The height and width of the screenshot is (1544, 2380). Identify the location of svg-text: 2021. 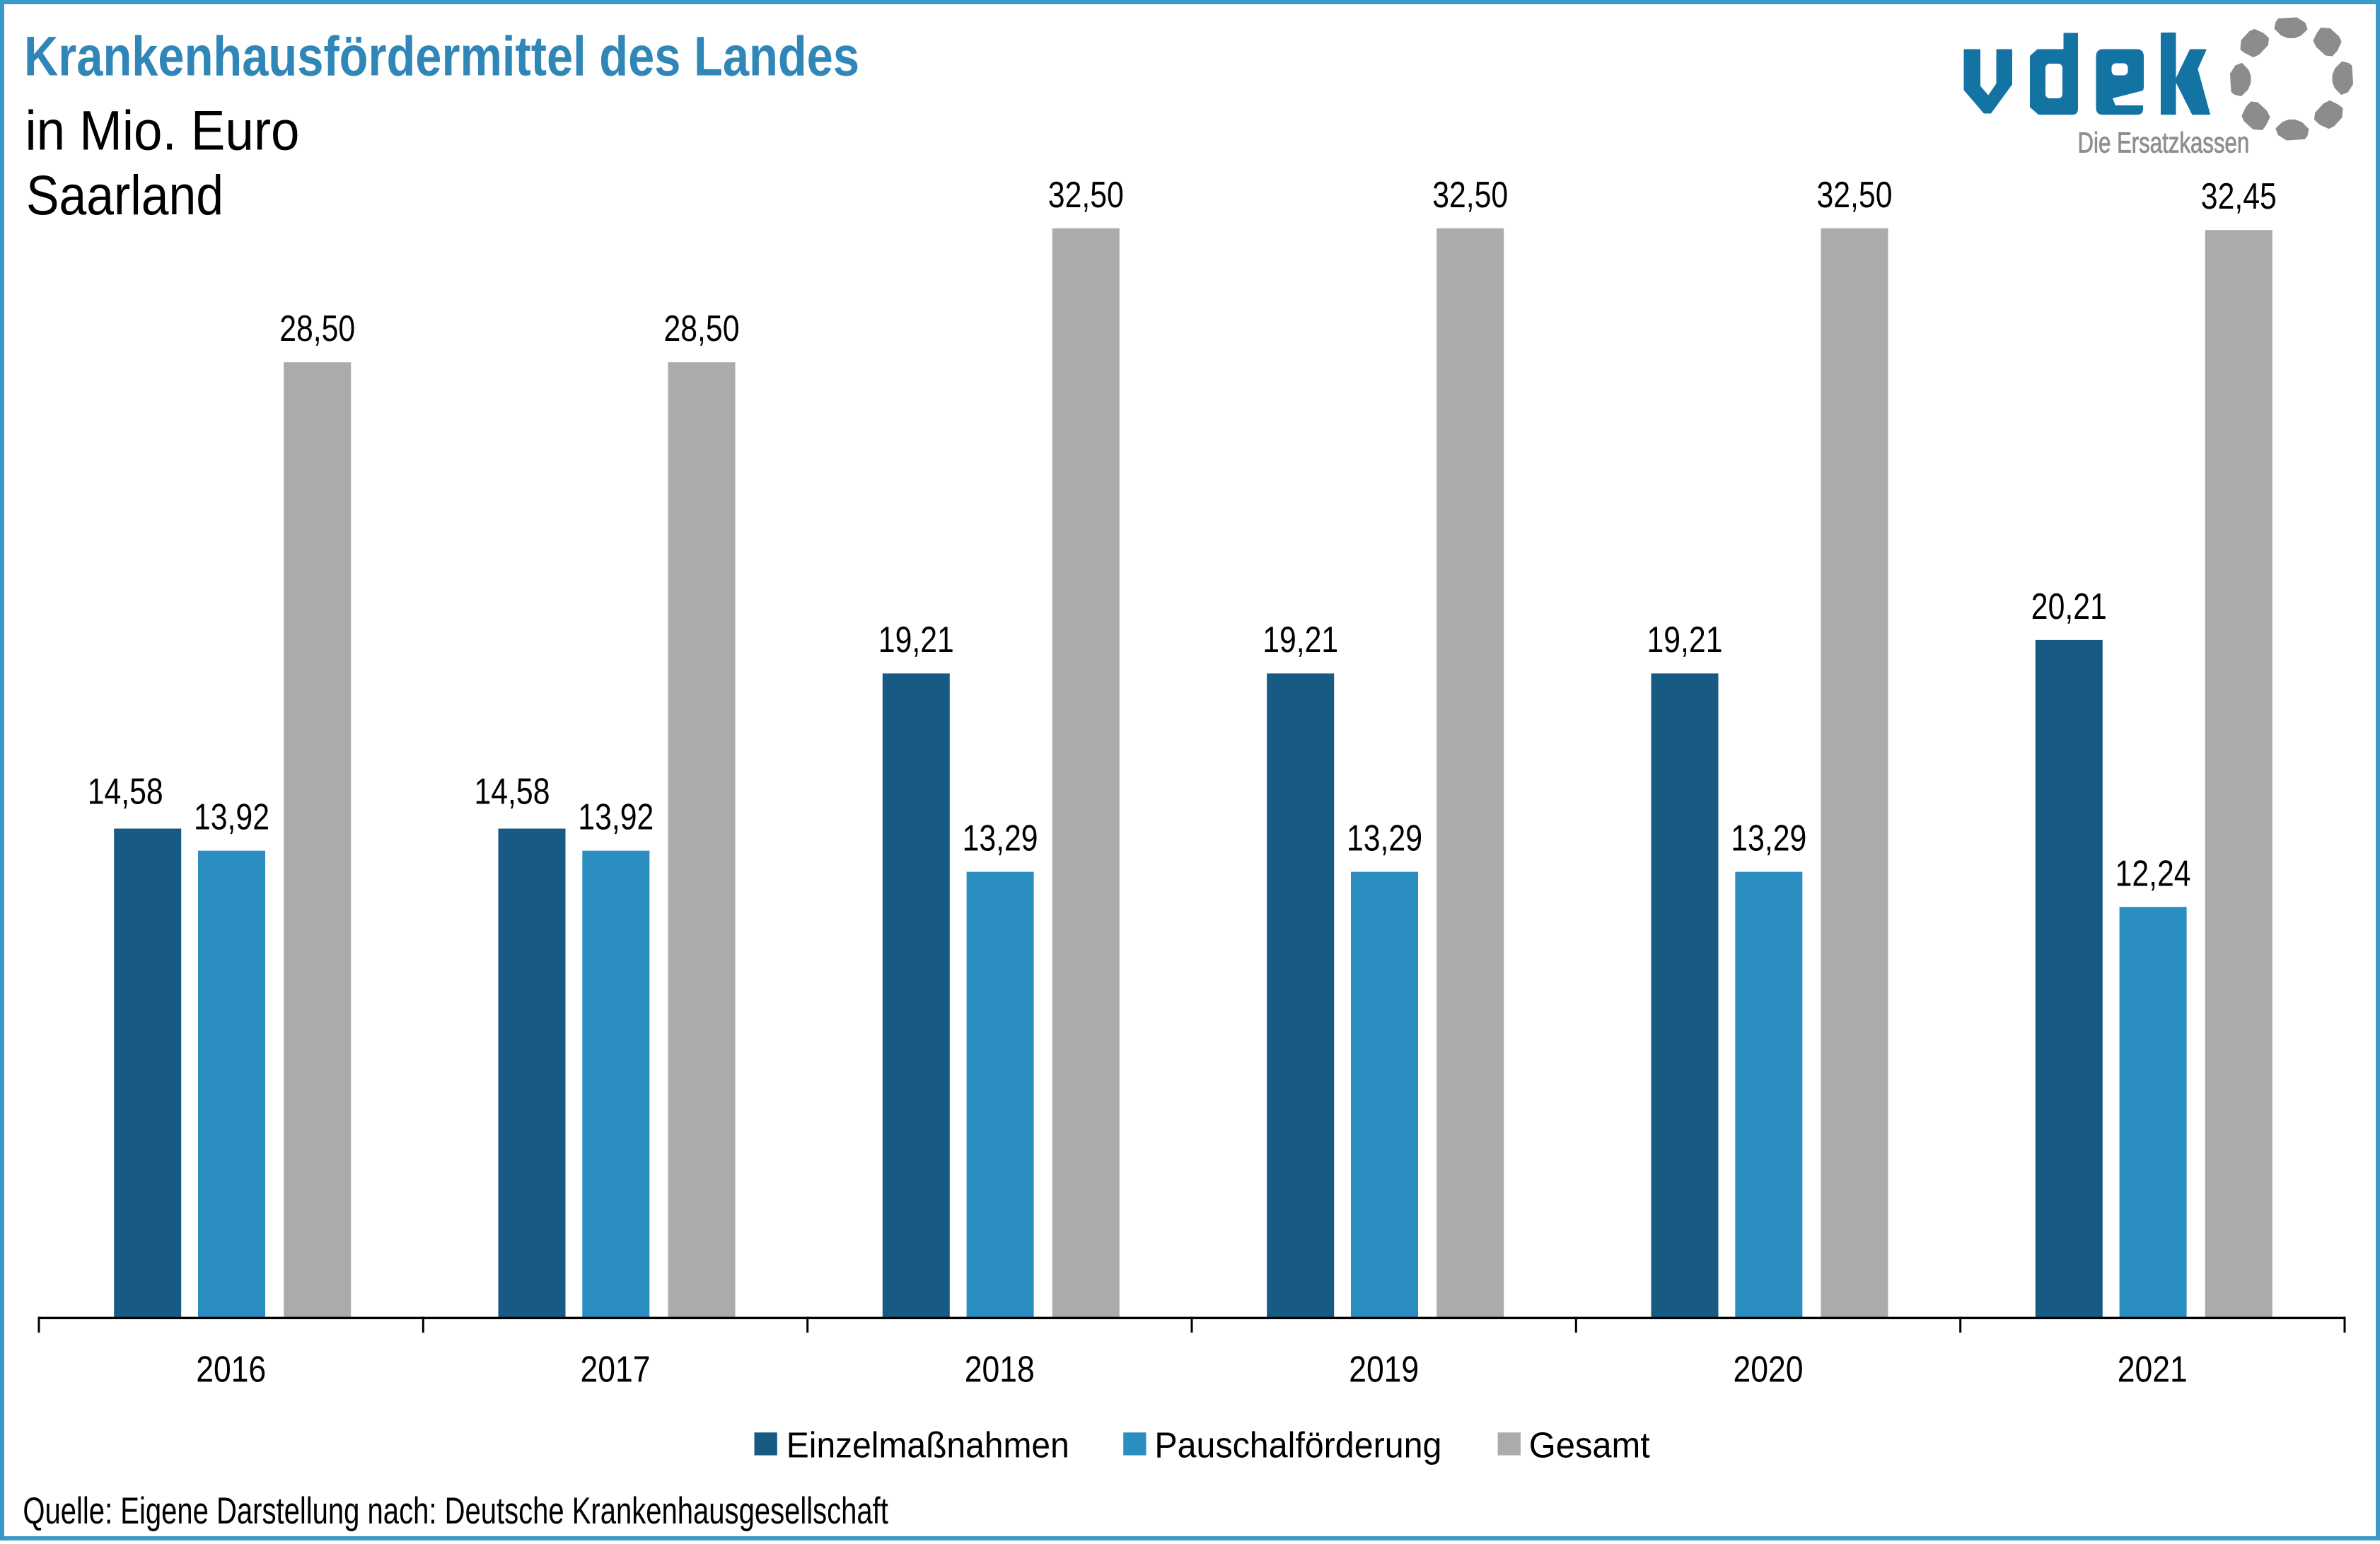
(2153, 1370).